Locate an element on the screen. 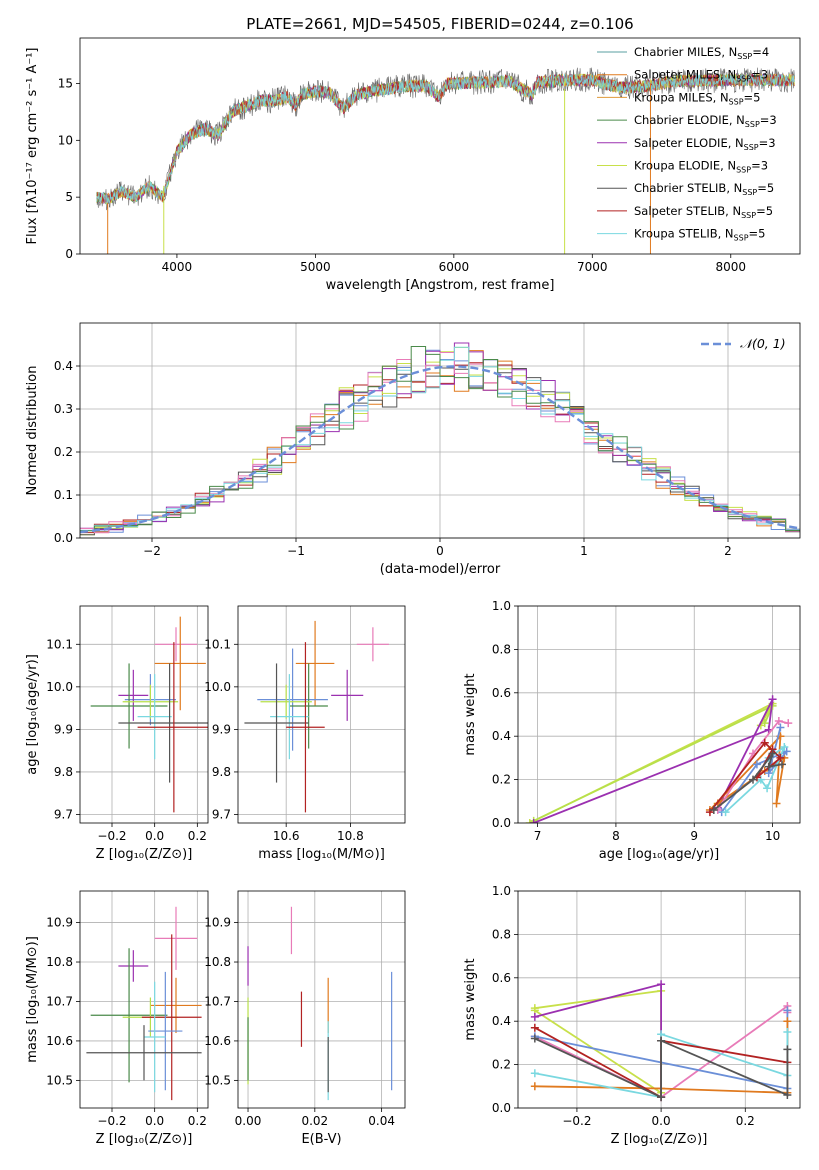  x-tick-label: 10.8 is located at coordinates (350, 836).